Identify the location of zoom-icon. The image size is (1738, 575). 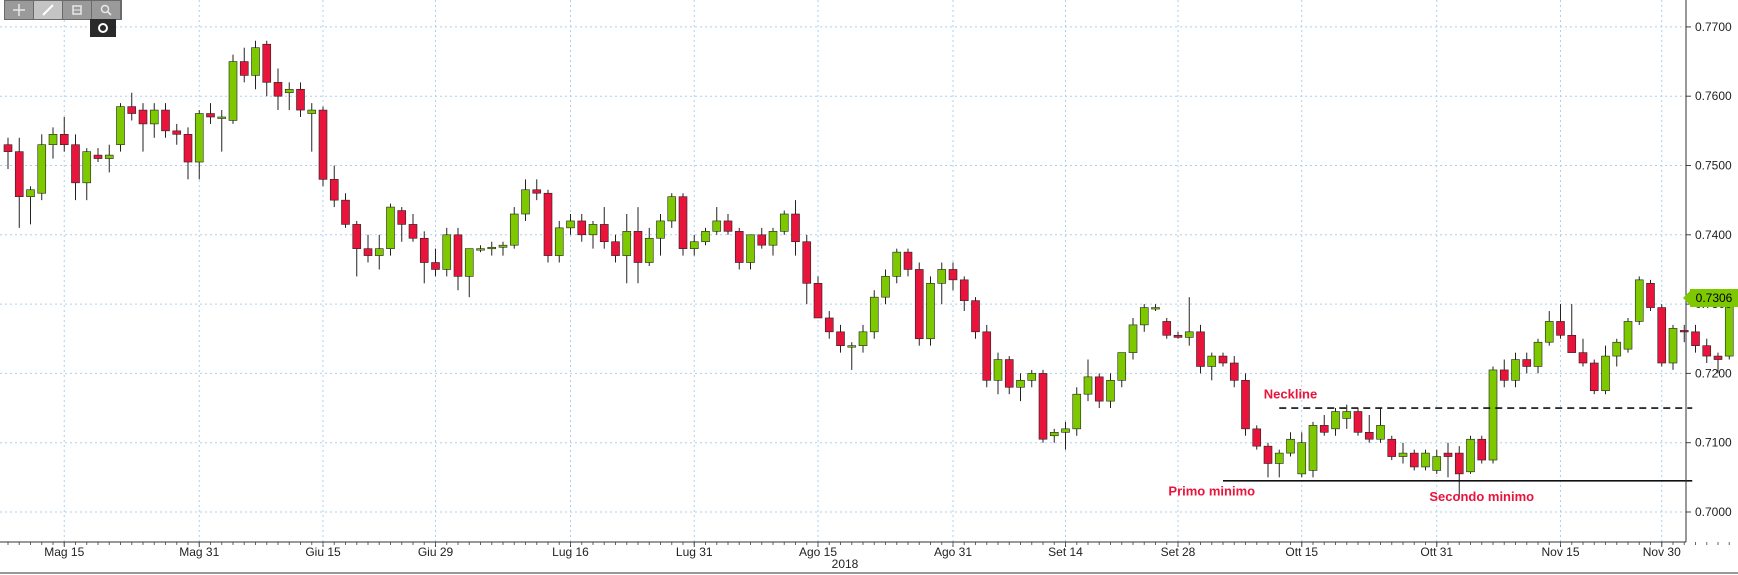
(106, 10).